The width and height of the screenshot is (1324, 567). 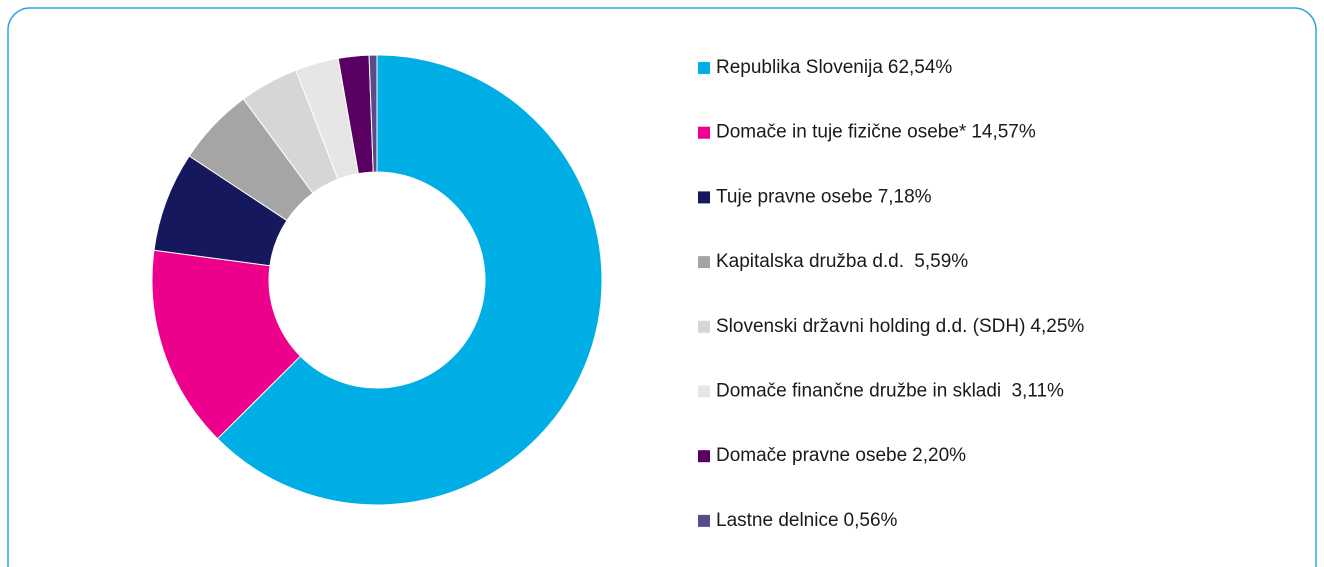 I want to click on legend-name: Republika Slovenija, so click(x=799, y=67).